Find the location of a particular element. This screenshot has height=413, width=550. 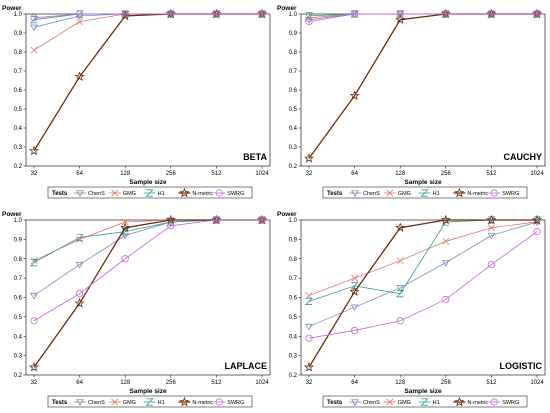

y-tick-label: 1.0 is located at coordinates (293, 221).